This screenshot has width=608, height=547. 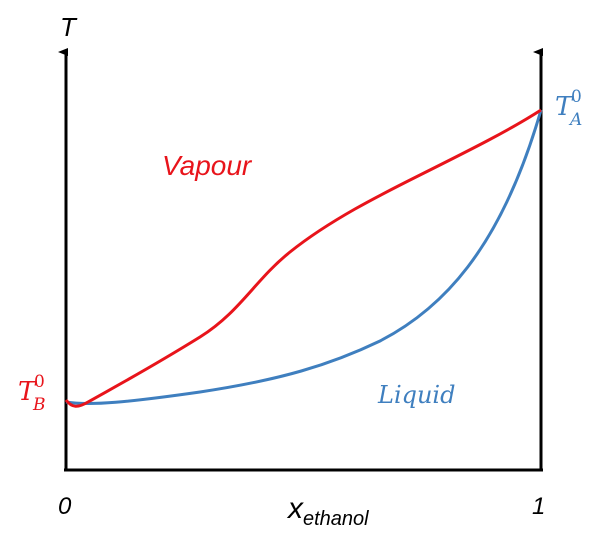 I want to click on tb0-sup: 0, so click(x=39, y=382).